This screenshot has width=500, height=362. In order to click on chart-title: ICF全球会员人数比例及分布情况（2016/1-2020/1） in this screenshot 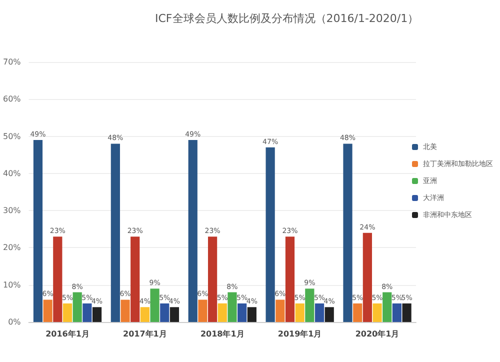, I will do `click(287, 18)`.